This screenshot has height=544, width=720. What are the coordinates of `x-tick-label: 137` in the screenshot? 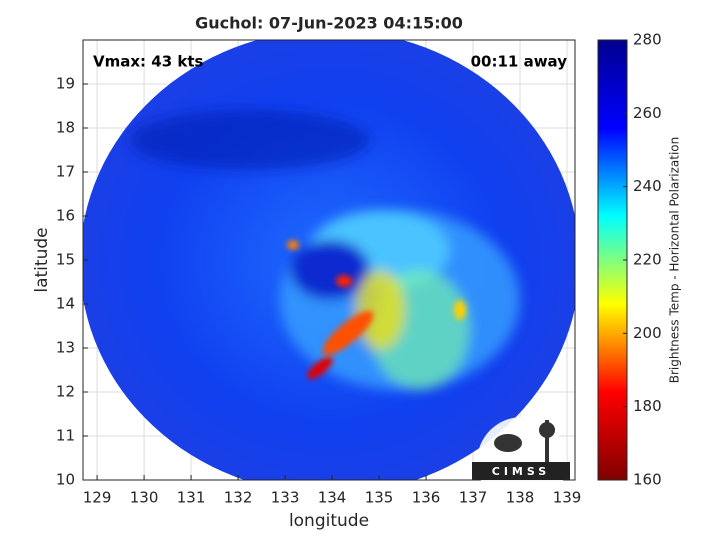 It's located at (473, 498).